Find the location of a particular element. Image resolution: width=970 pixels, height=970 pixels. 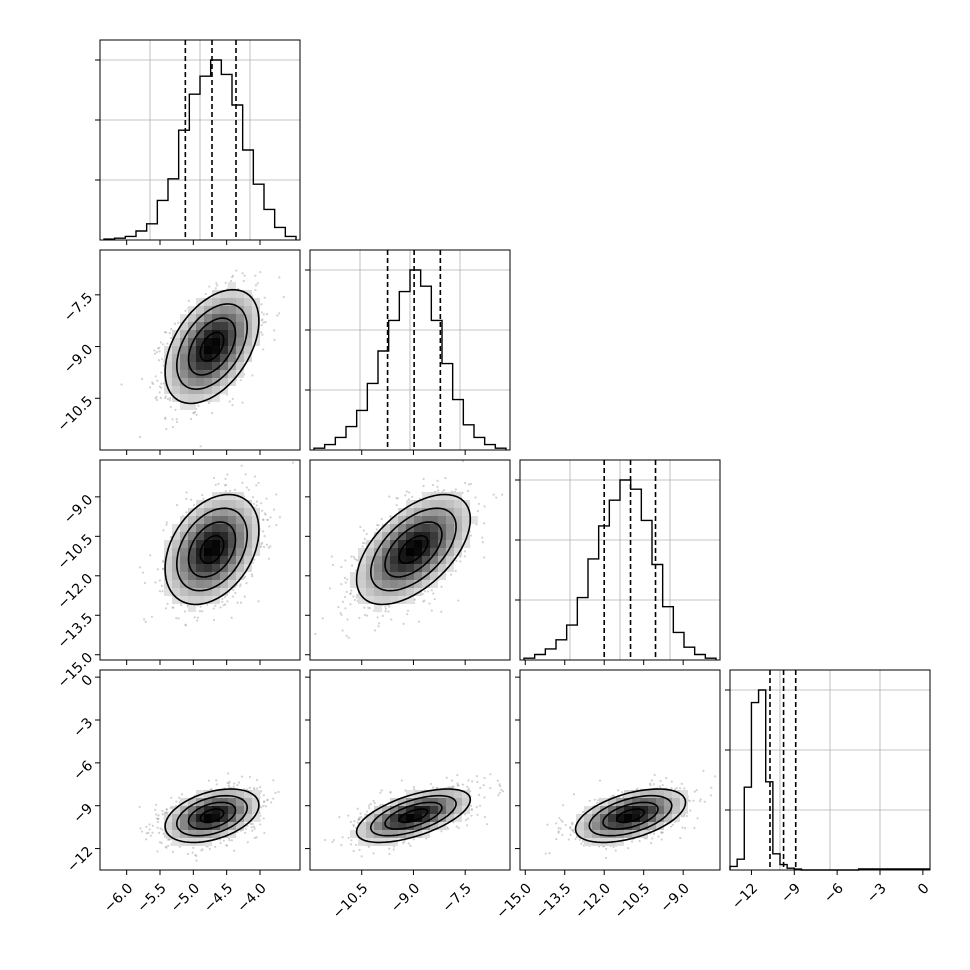

x-tick-label: −4.5 is located at coordinates (218, 897).